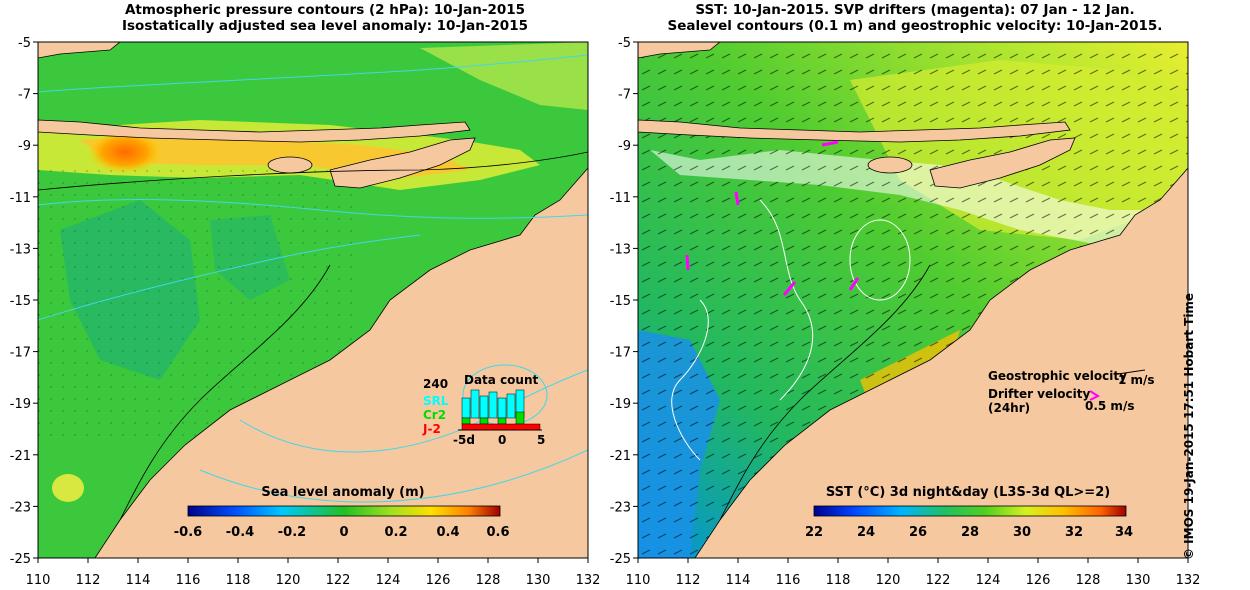  Describe the element at coordinates (438, 580) in the screenshot. I see `left-x-tick-label: 126` at that location.